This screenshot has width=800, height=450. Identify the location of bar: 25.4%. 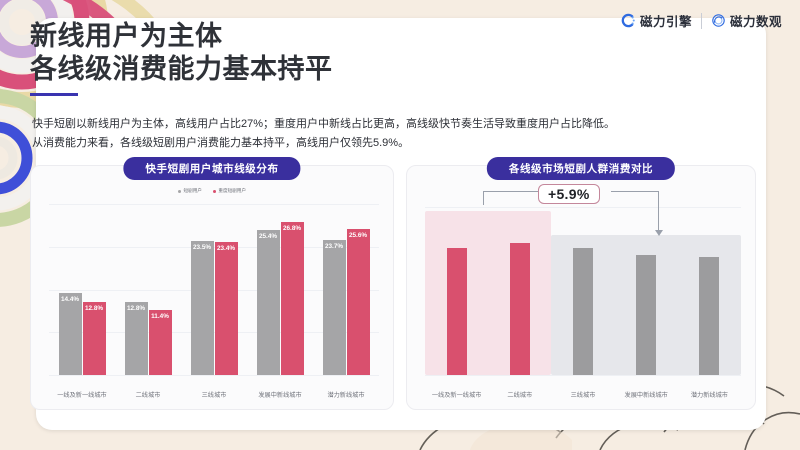
(268, 302).